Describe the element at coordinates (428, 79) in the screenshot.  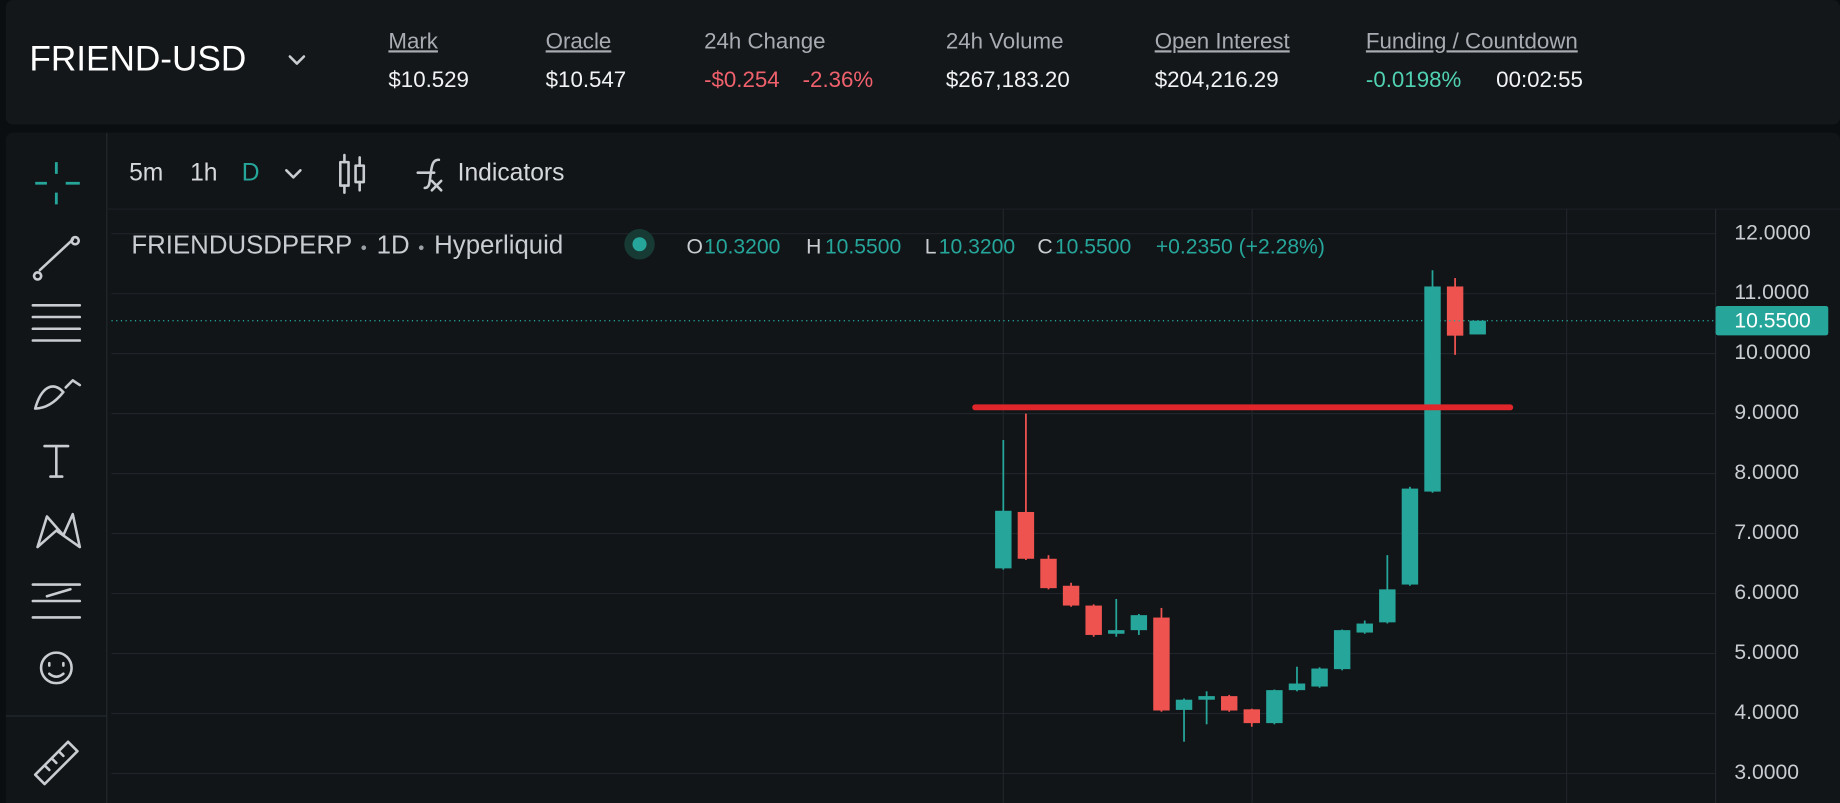
I see `stat-value: $10.529` at that location.